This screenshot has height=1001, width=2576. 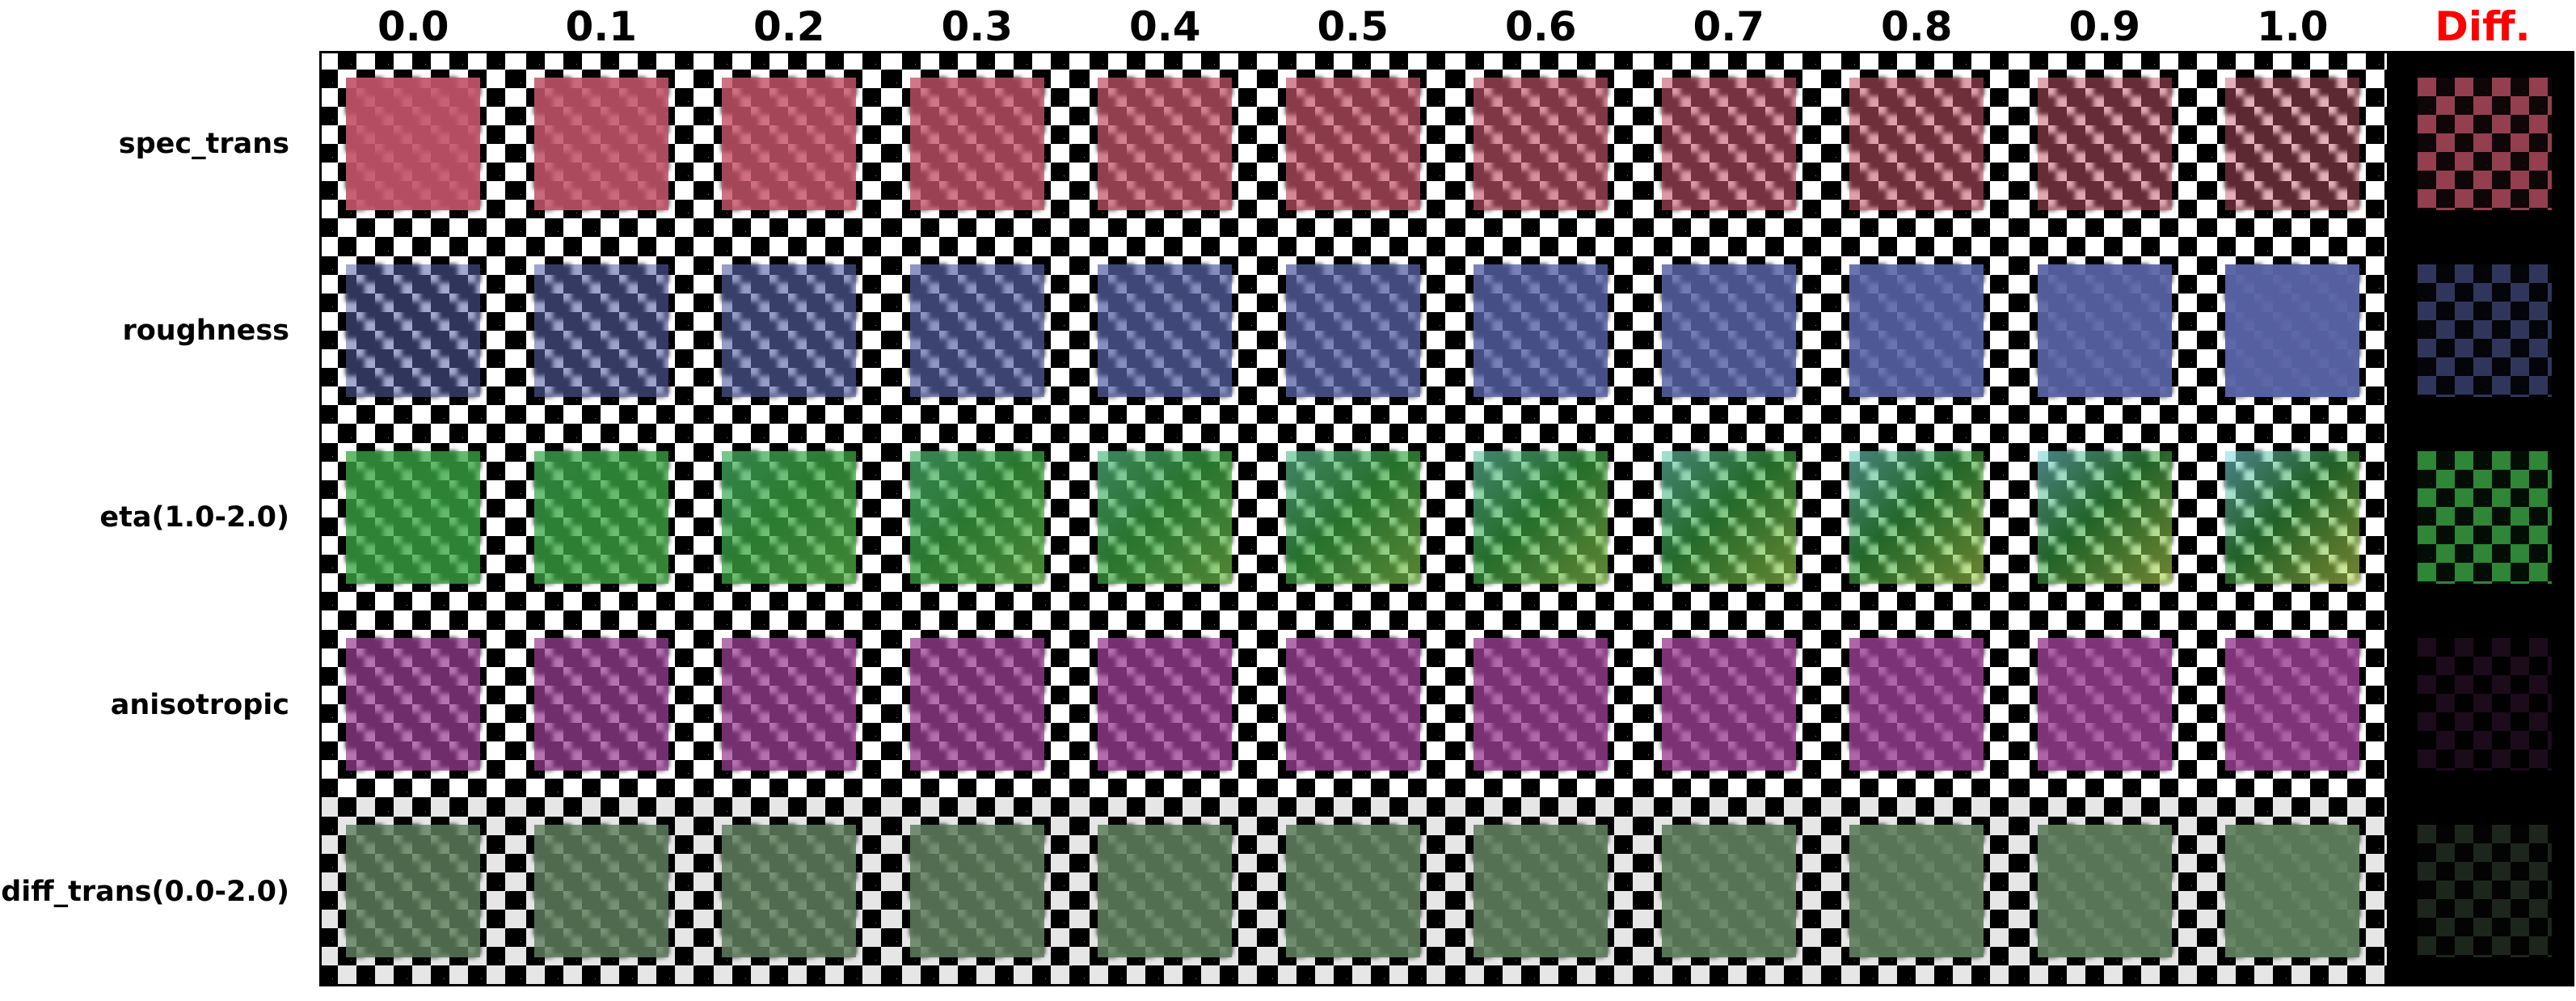 What do you see at coordinates (206, 331) in the screenshot?
I see `row-label-2: roughness` at bounding box center [206, 331].